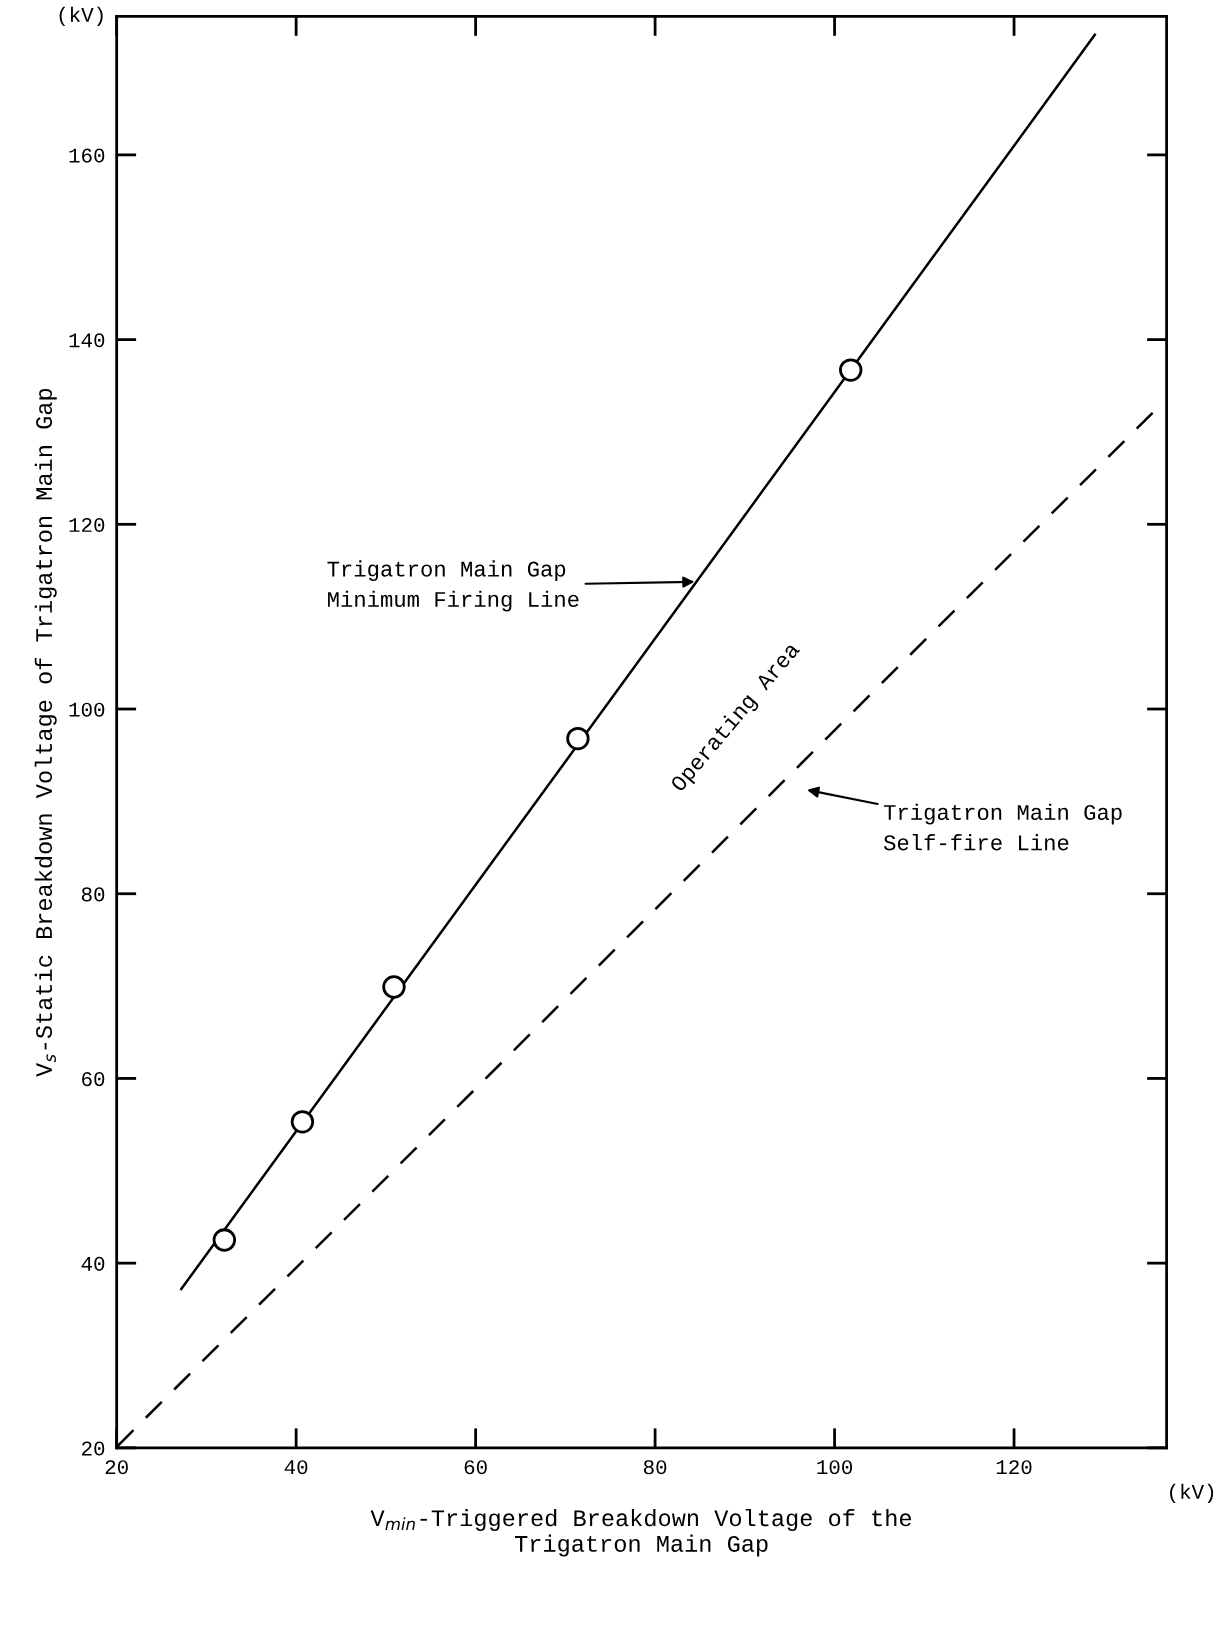 This screenshot has height=1636, width=1228. Describe the element at coordinates (87, 525) in the screenshot. I see `y-tick-label: 120` at that location.